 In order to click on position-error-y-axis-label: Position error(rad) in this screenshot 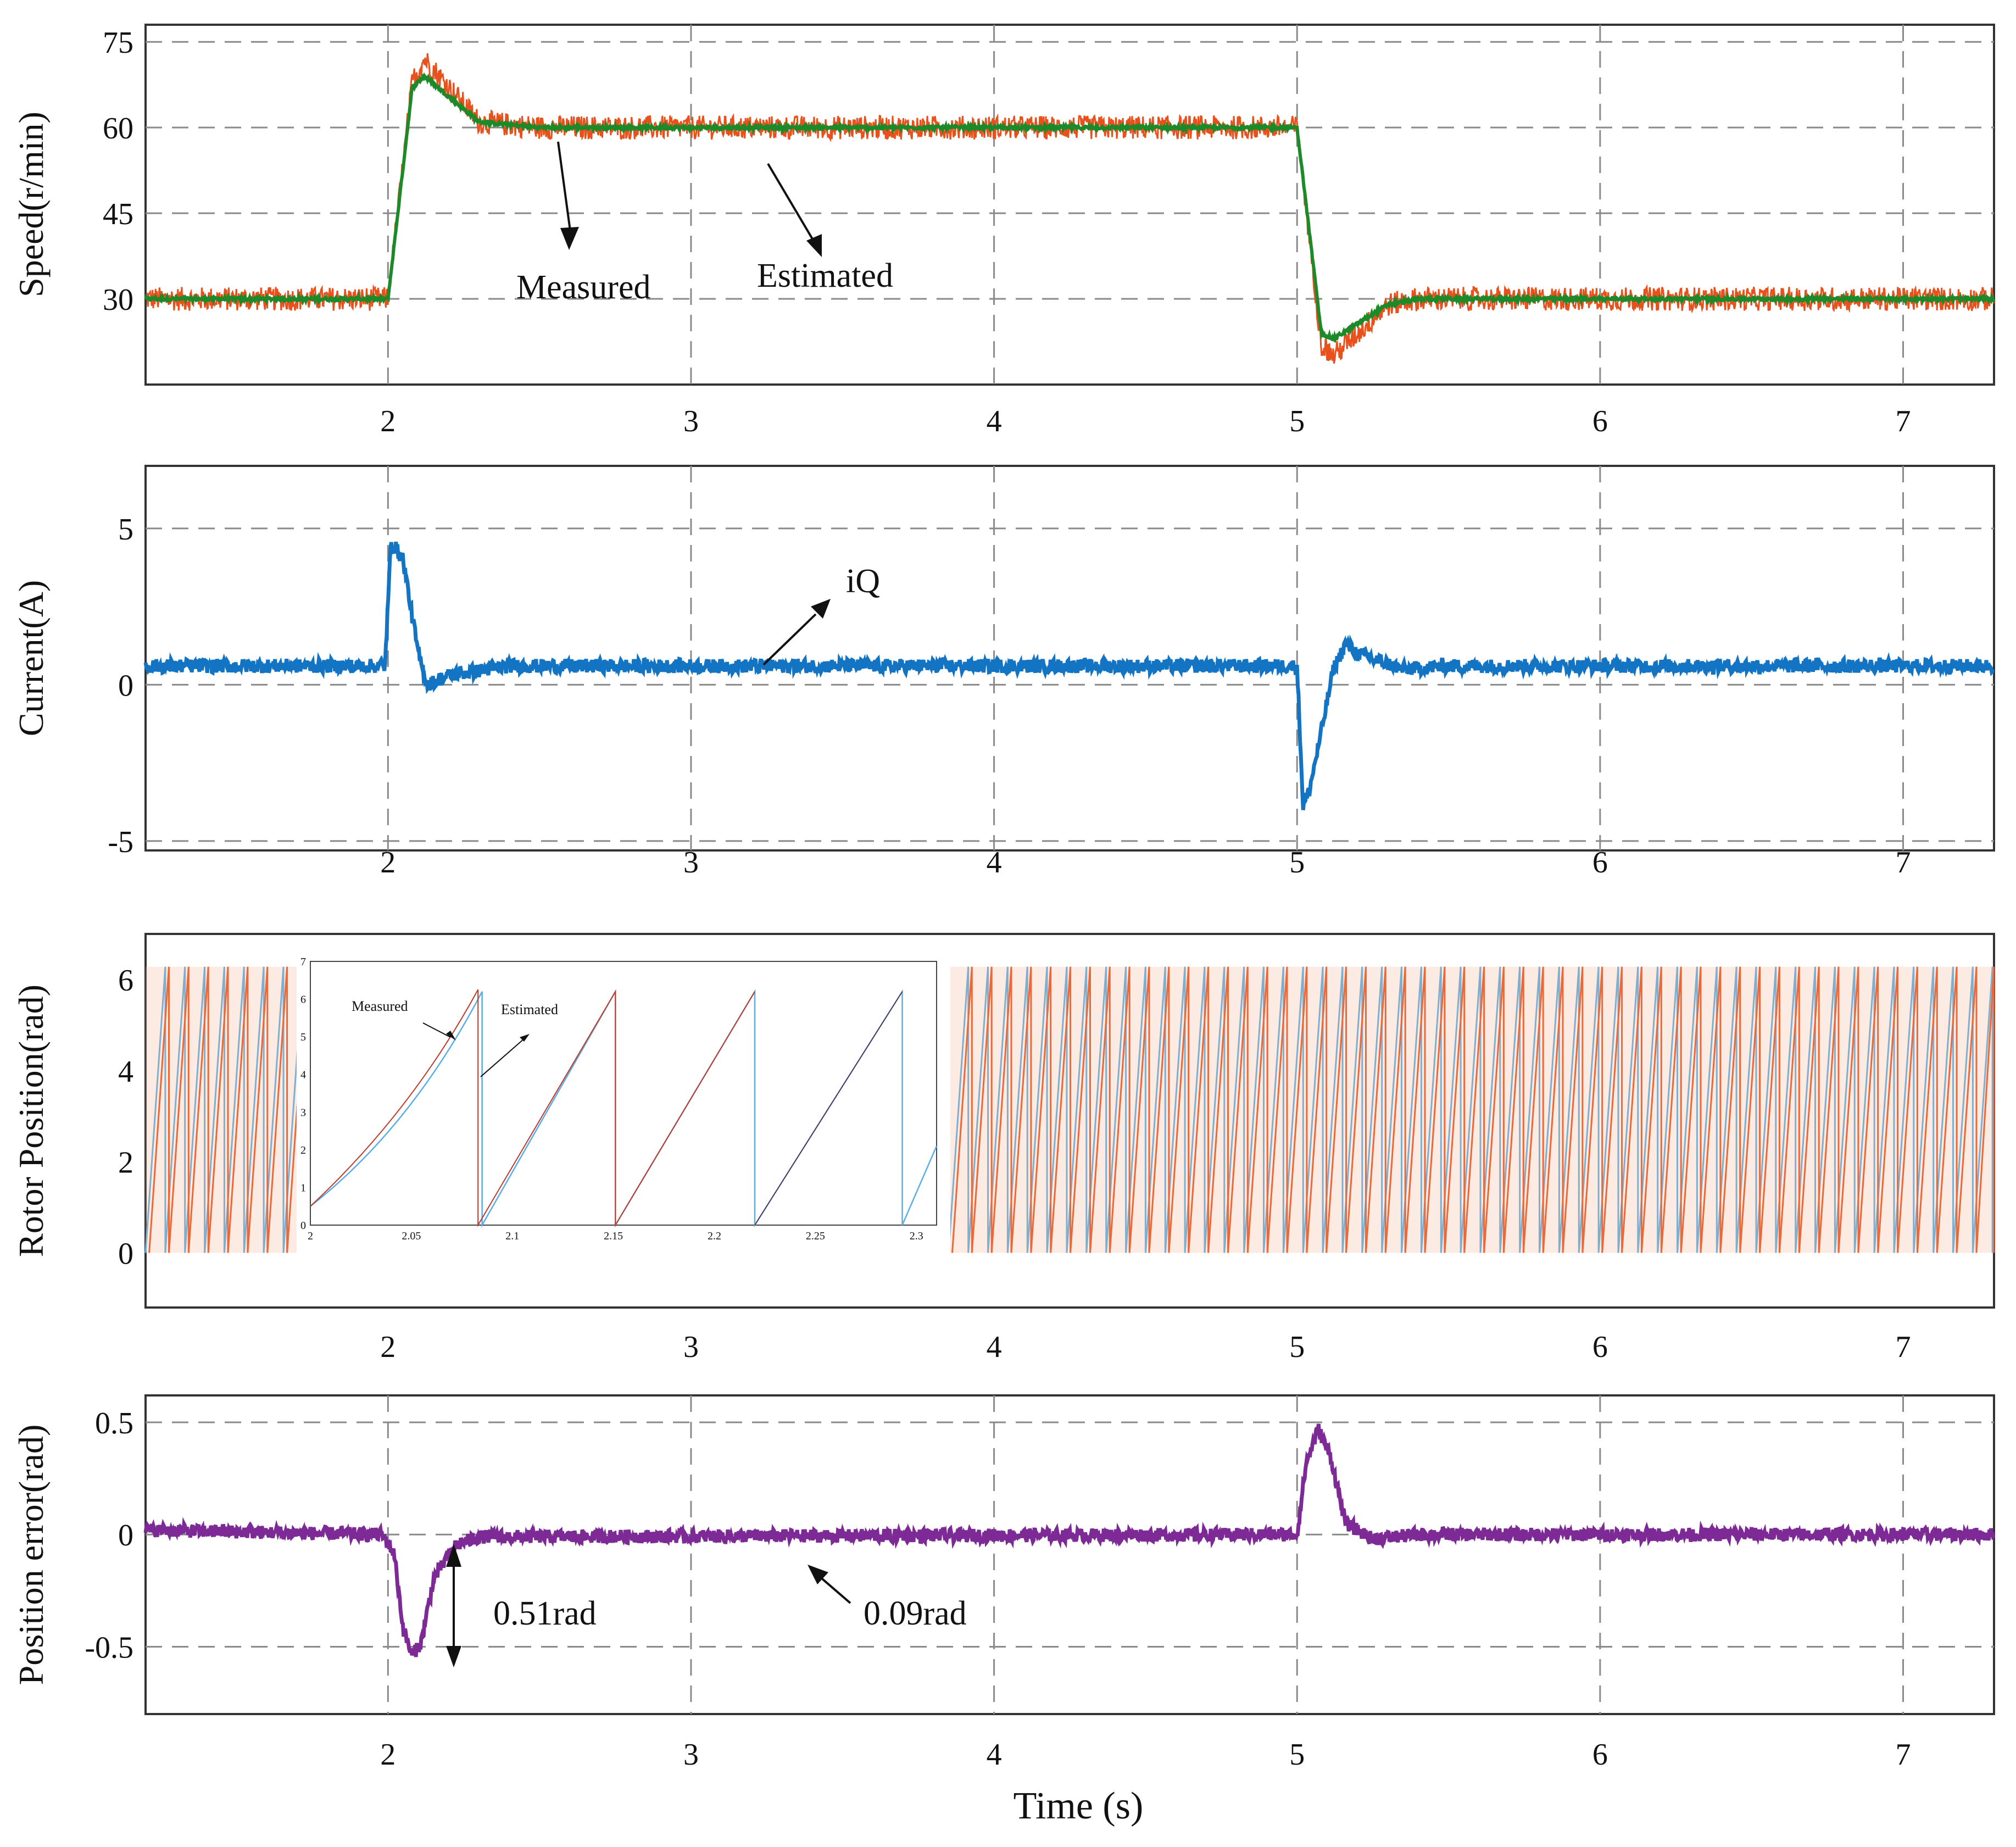, I will do `click(31, 1555)`.